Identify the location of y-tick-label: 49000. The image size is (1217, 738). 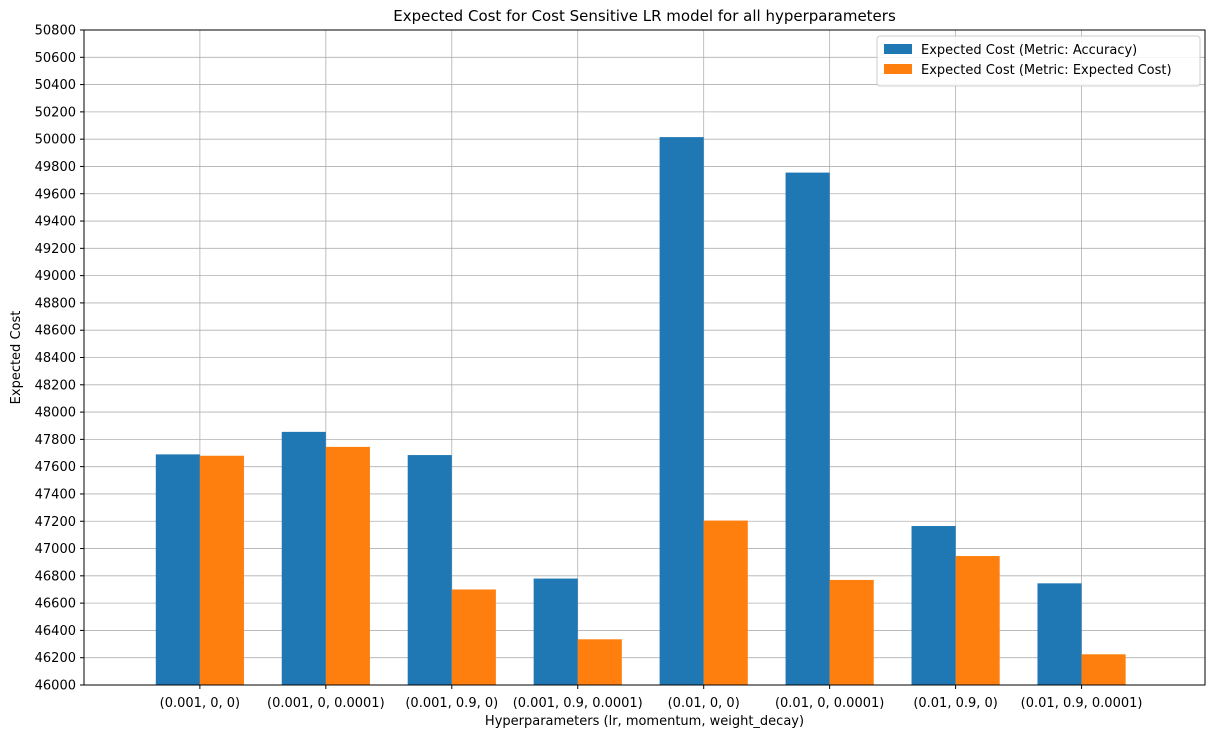
(55, 276).